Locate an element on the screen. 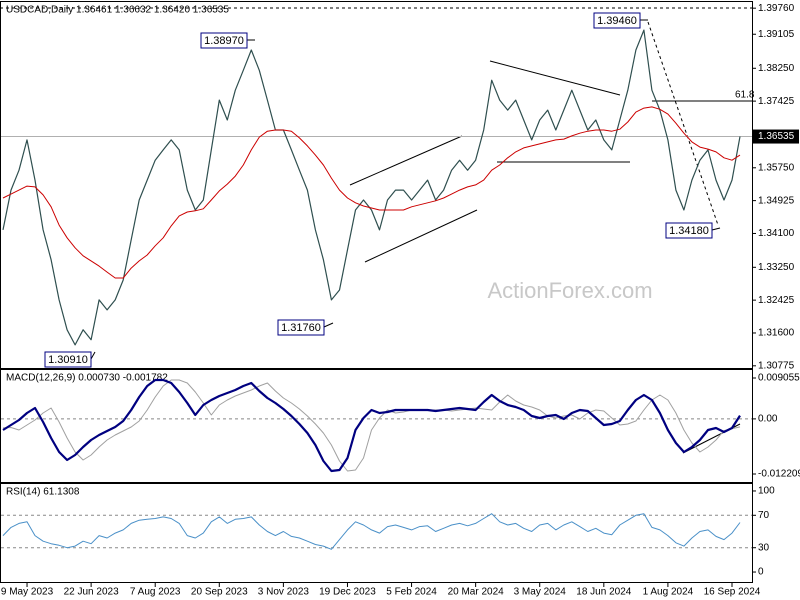 This screenshot has height=600, width=800. y-tick-label: 1.34100 is located at coordinates (776, 233).